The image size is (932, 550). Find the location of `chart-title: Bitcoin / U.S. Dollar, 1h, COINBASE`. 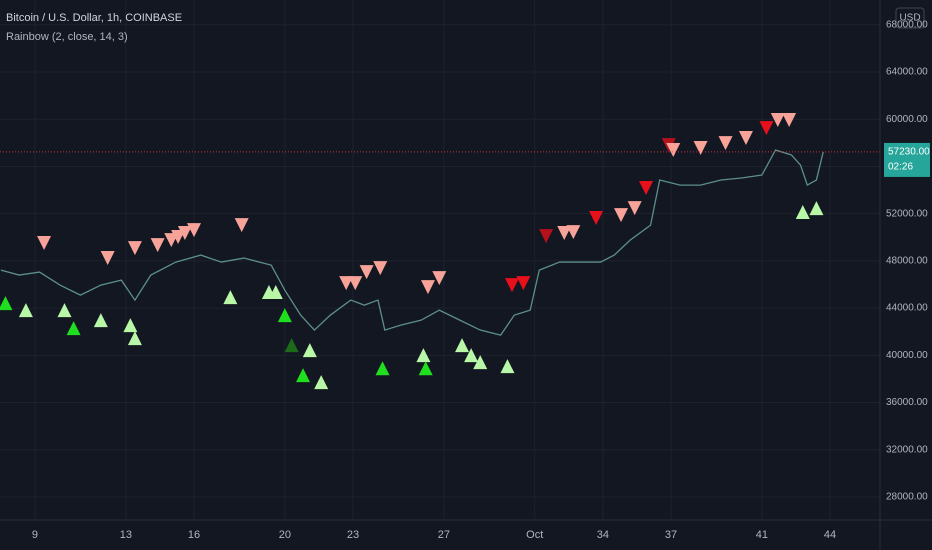

chart-title: Bitcoin / U.S. Dollar, 1h, COINBASE is located at coordinates (94, 18).